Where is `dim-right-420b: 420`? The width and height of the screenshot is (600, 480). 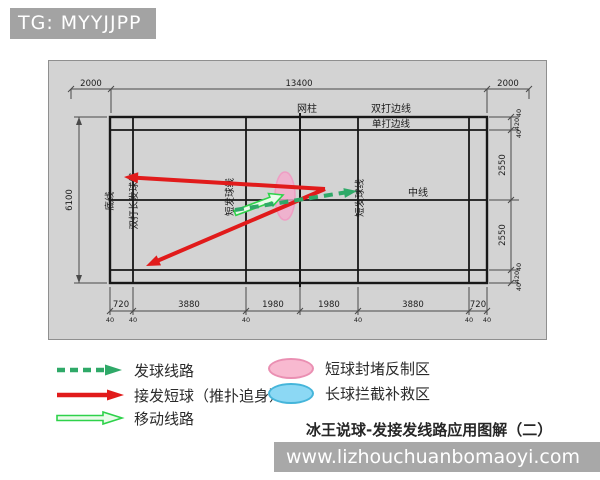
dim-right-420b: 420 is located at coordinates (517, 277).